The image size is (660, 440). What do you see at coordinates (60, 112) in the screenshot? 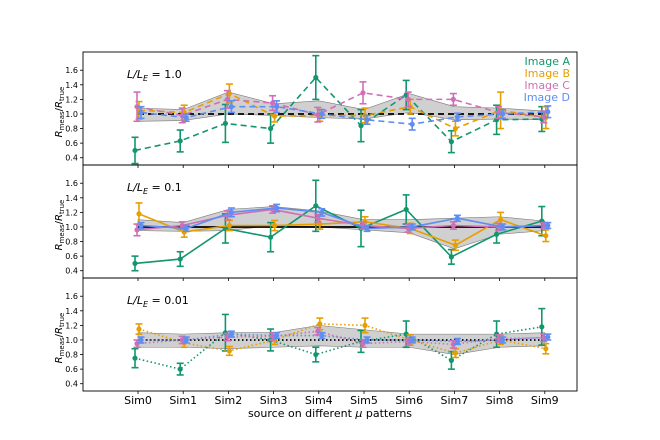
I see `panel-0-ylabel: Rmeas/Rtrue` at bounding box center [60, 112].